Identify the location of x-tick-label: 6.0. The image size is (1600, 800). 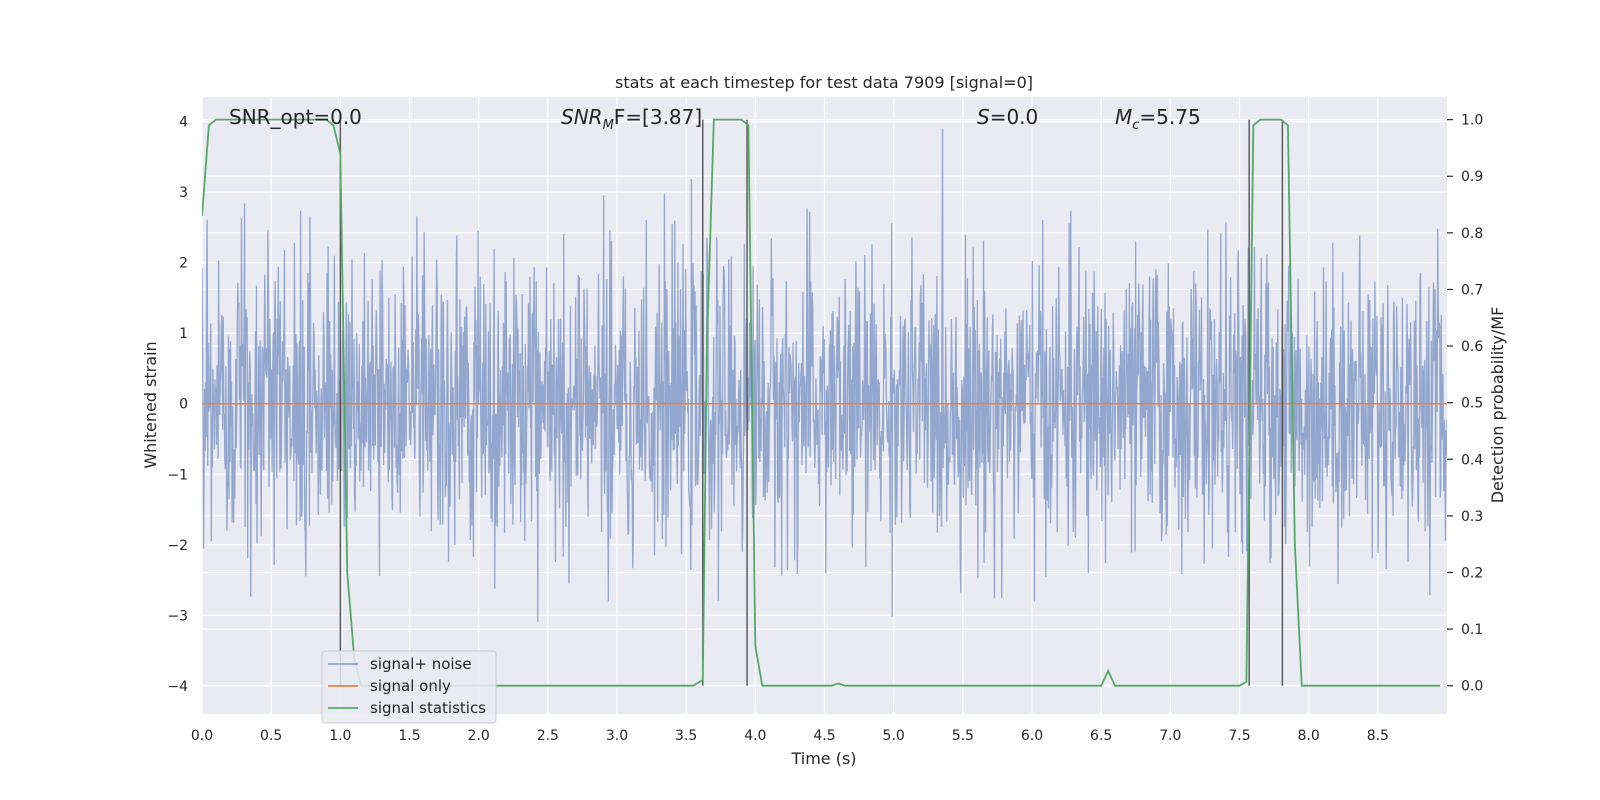
(1032, 736).